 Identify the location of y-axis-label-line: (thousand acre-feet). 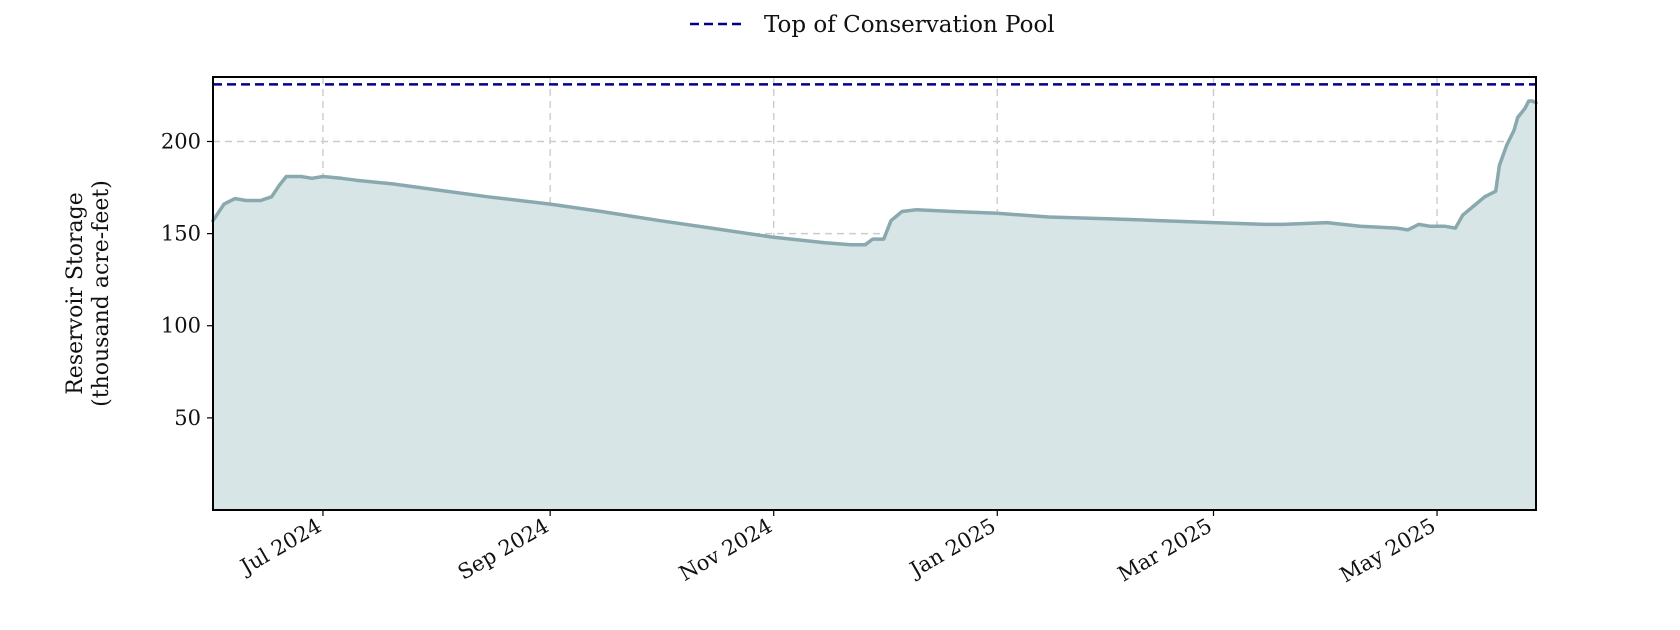
(101, 293).